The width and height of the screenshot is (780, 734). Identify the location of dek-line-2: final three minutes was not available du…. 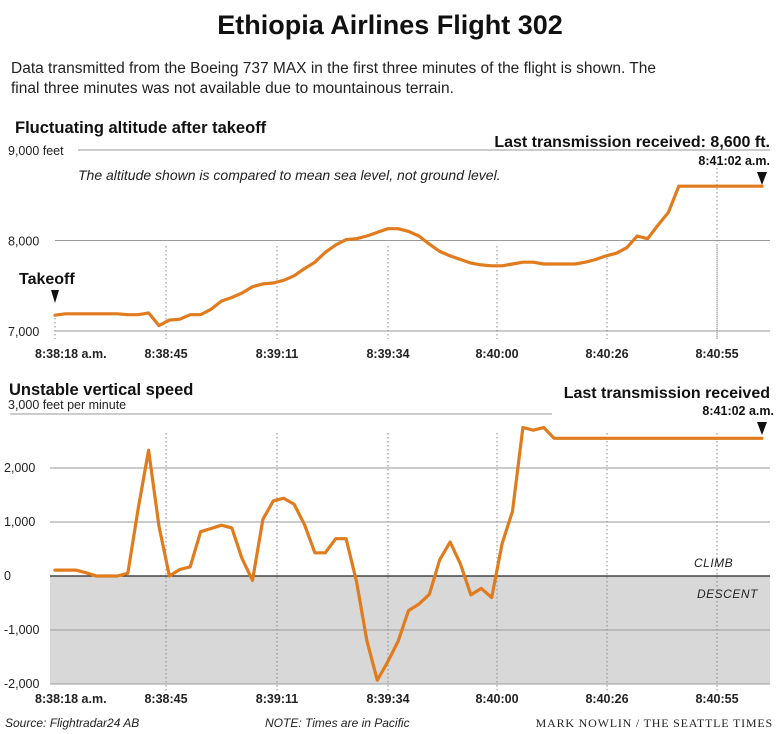
(232, 88).